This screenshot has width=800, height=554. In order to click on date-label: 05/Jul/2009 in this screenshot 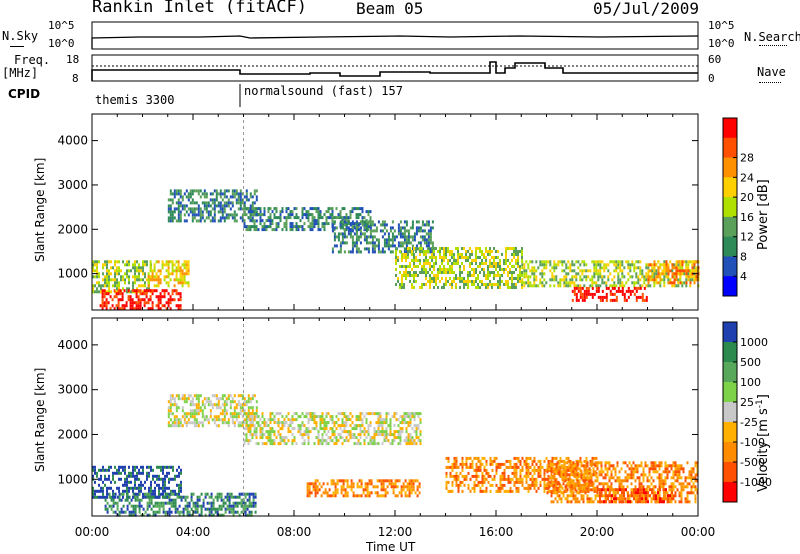, I will do `click(646, 9)`.